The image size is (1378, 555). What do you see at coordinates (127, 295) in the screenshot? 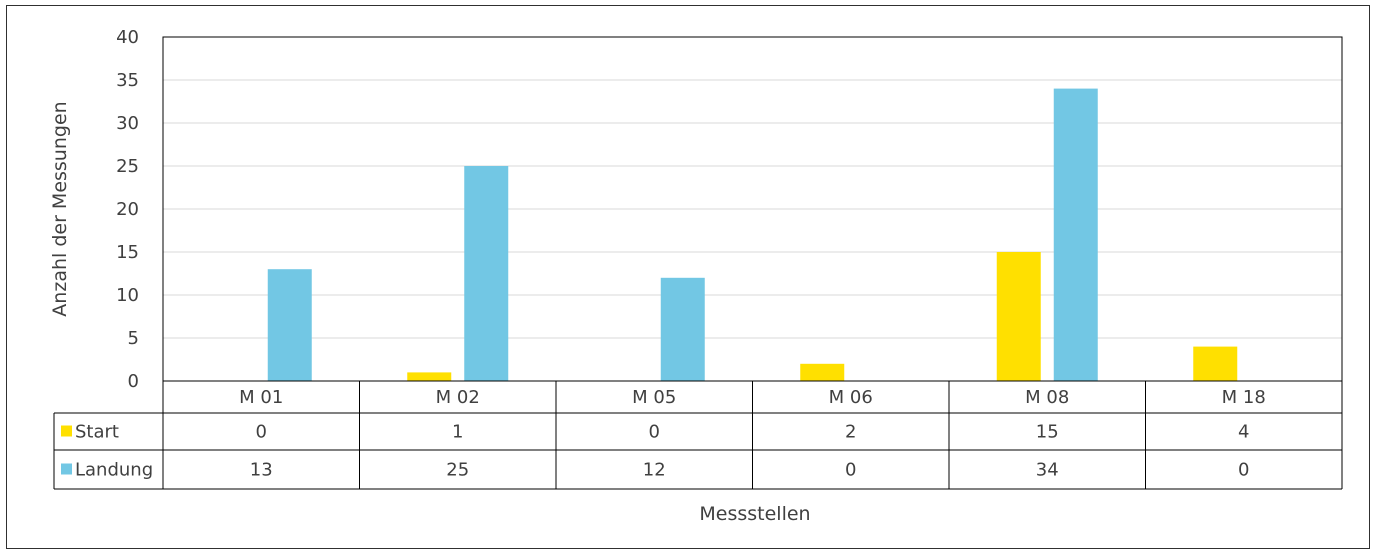
I see `y-tick-label: 10` at bounding box center [127, 295].